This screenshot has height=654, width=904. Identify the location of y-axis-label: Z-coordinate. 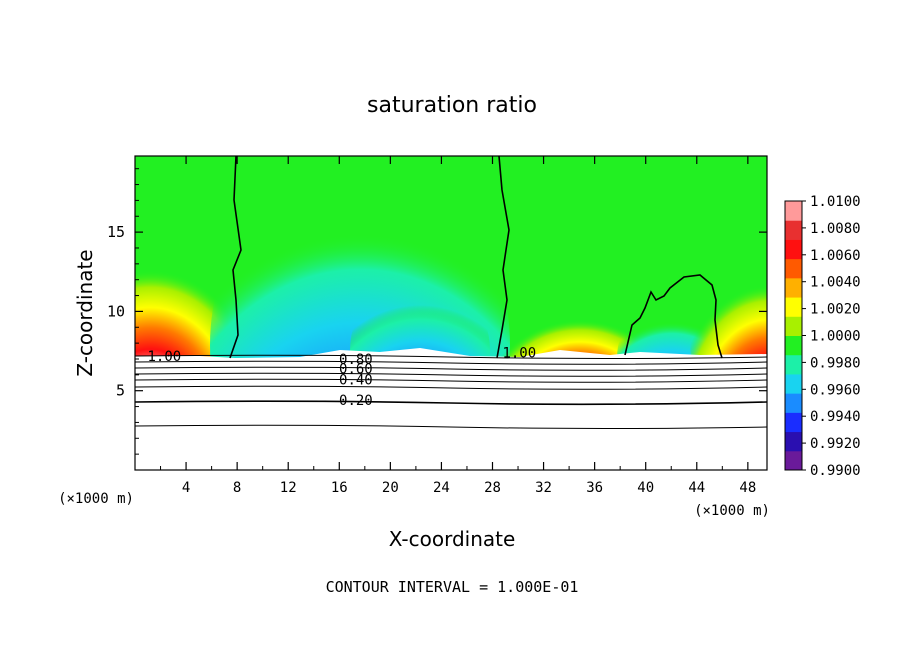
(85, 312).